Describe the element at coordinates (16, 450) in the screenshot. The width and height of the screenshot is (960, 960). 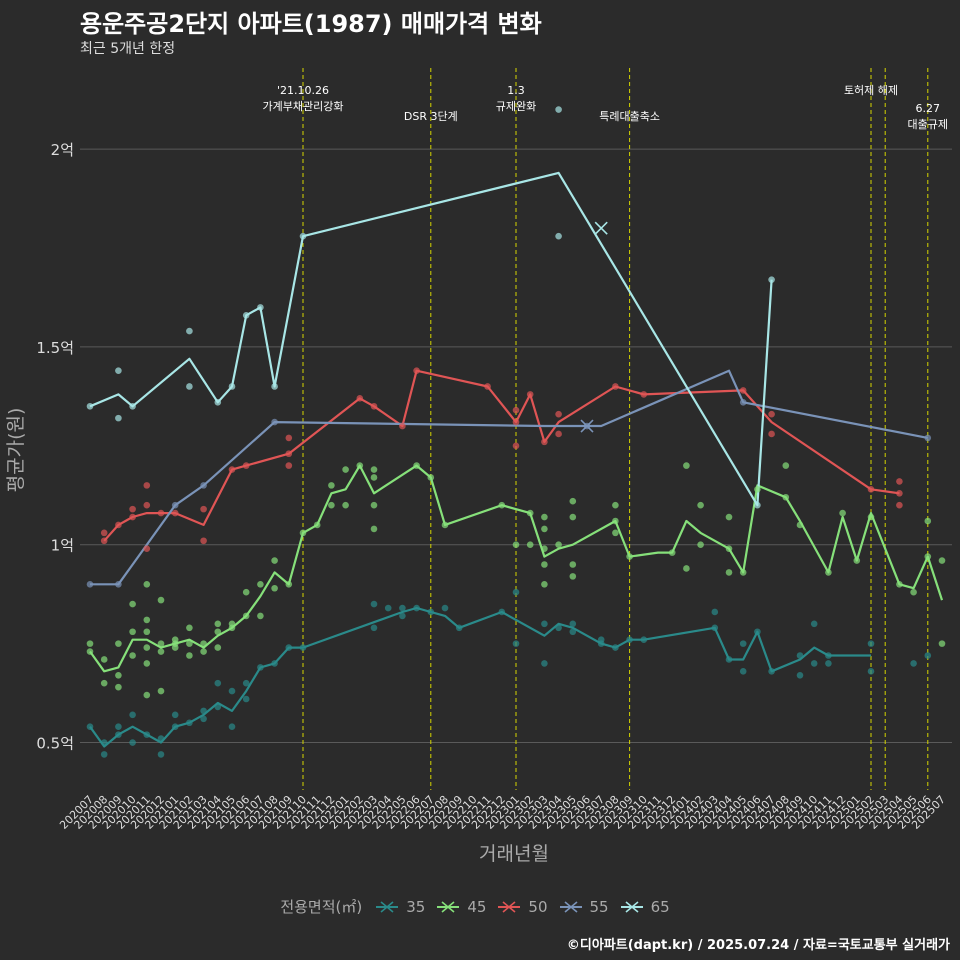
I see `y-axis-label: 평균가(원)` at that location.